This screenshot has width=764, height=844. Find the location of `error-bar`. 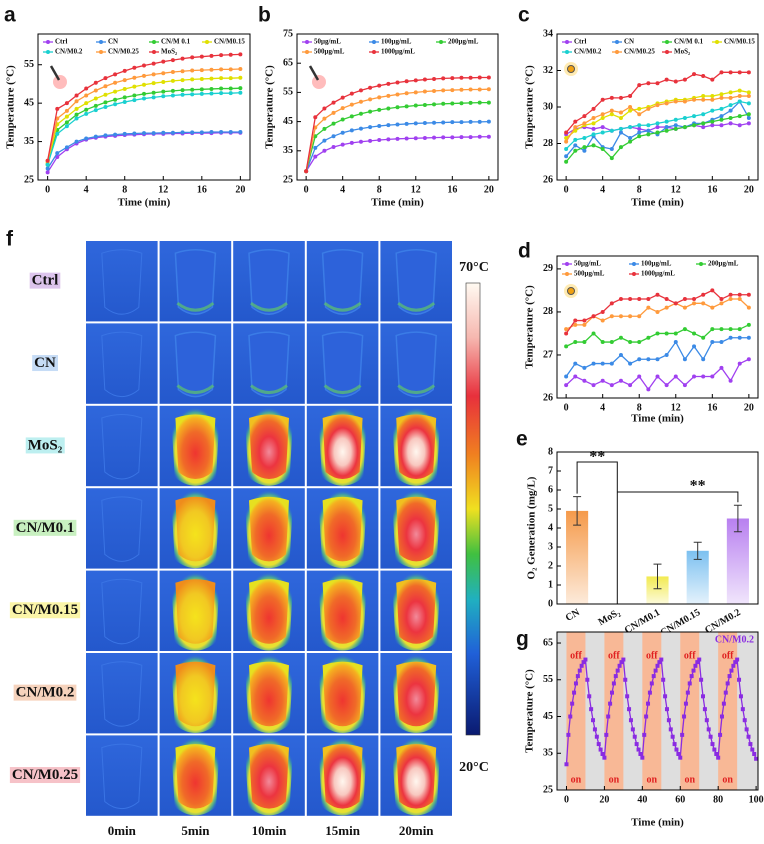

error-bar is located at coordinates (737, 518).